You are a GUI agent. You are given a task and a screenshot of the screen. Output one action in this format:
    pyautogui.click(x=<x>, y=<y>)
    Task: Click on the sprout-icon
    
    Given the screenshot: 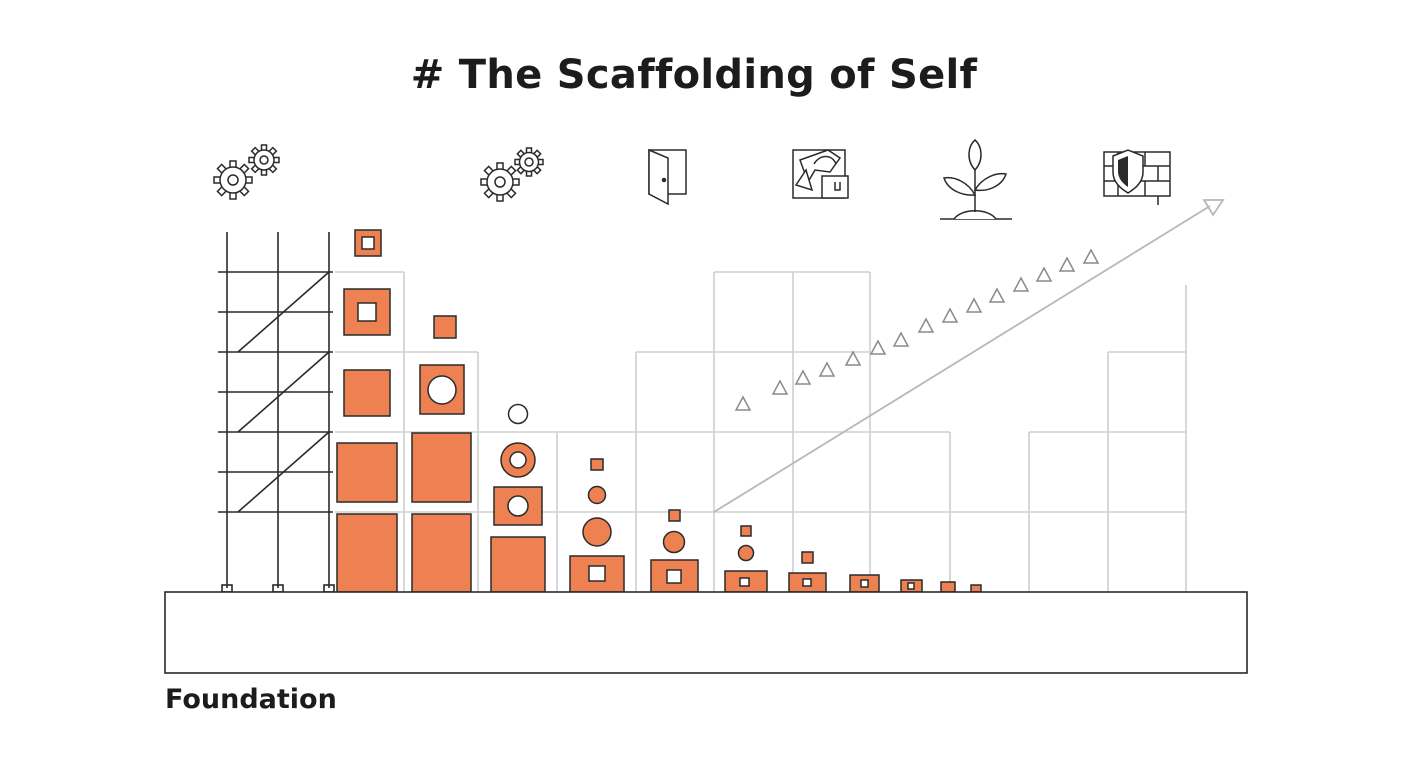 What is the action you would take?
    pyautogui.click(x=976, y=179)
    